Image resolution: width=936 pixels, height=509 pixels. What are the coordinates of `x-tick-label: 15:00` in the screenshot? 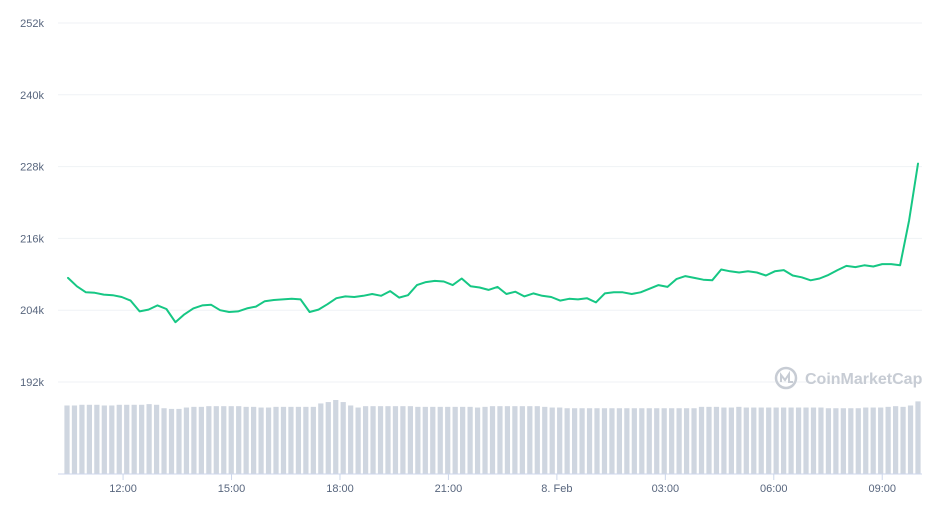 It's located at (232, 489).